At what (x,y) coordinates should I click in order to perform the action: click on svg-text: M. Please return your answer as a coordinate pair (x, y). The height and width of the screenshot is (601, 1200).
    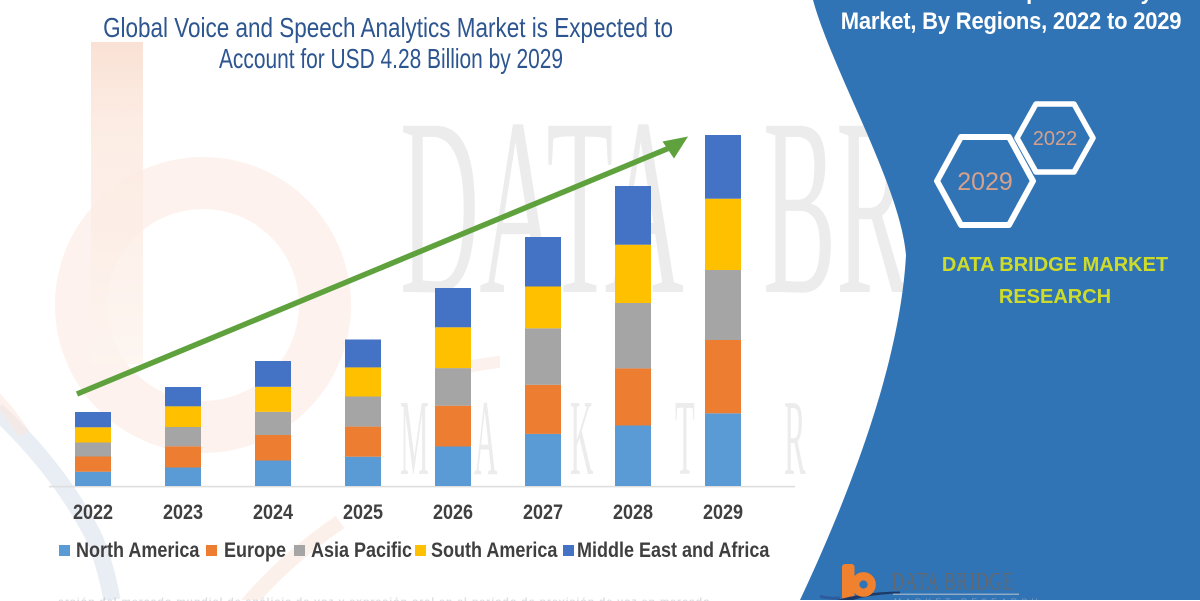
    Looking at the image, I should click on (414, 438).